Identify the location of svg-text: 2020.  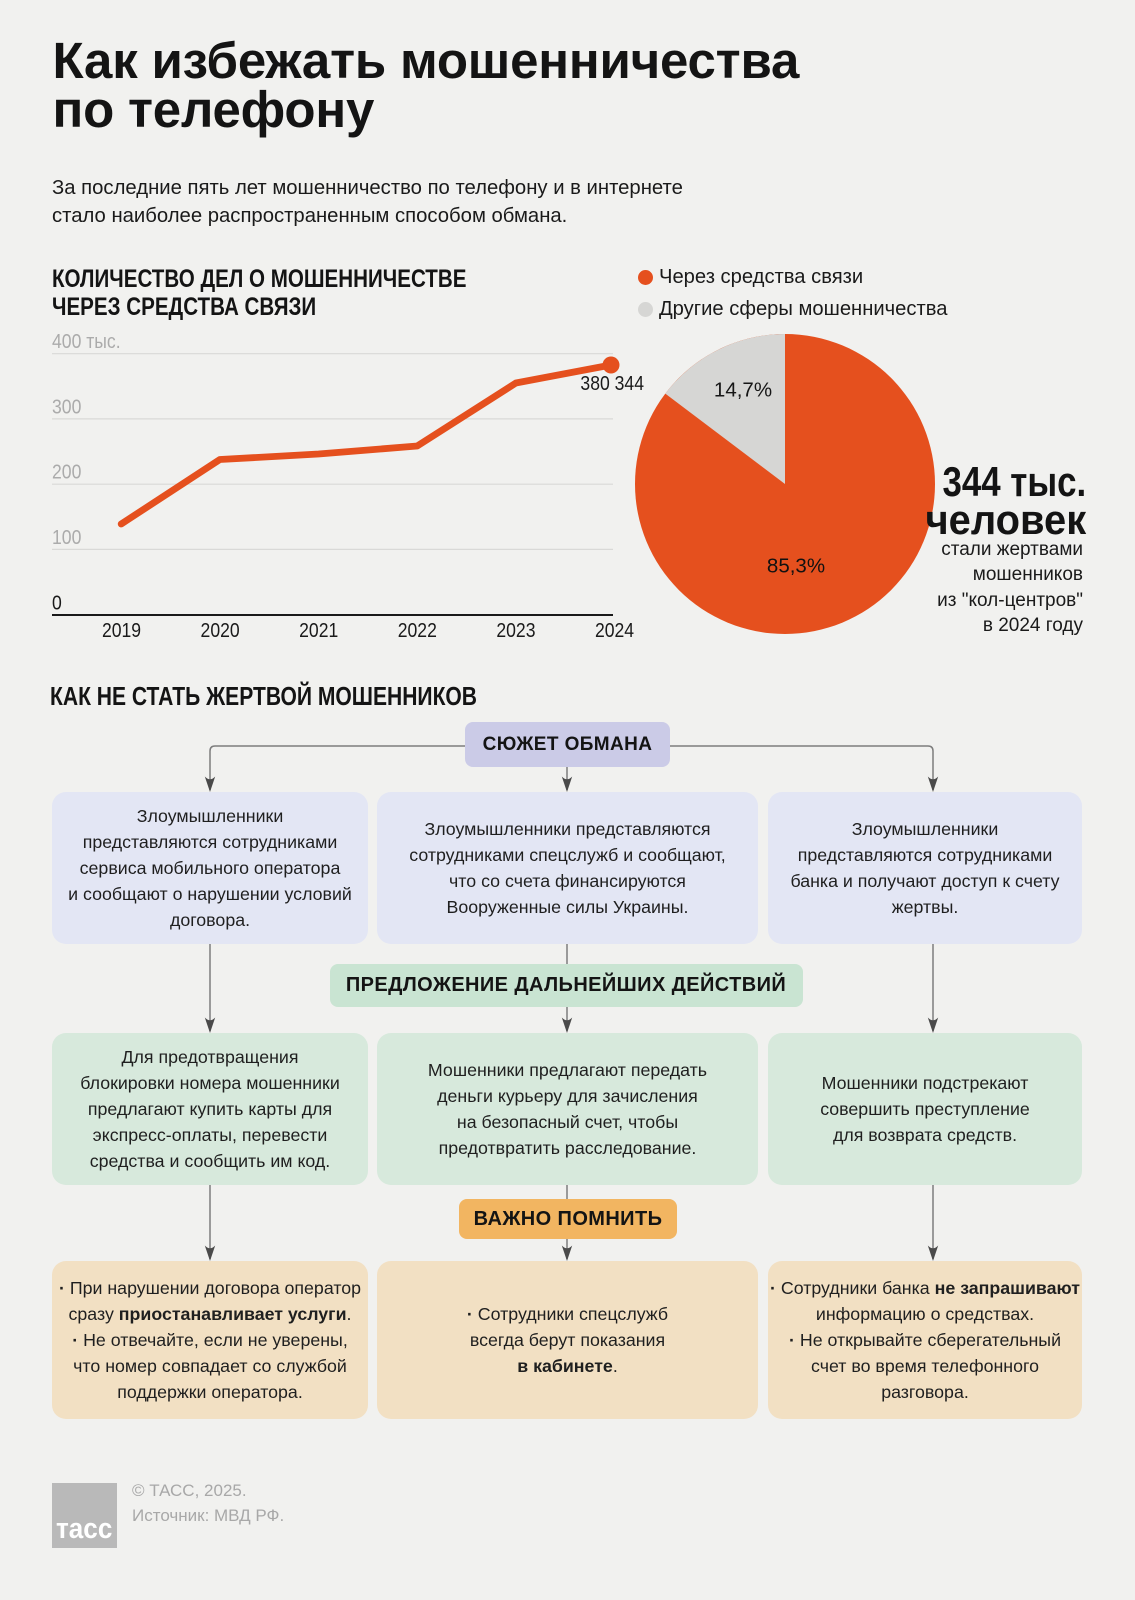
(220, 630).